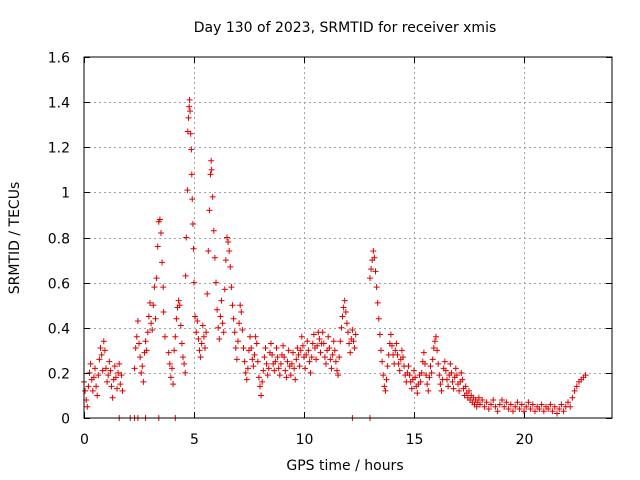 The height and width of the screenshot is (480, 640). What do you see at coordinates (15, 238) in the screenshot?
I see `y-axis-label: SRMTID / TECUs` at bounding box center [15, 238].